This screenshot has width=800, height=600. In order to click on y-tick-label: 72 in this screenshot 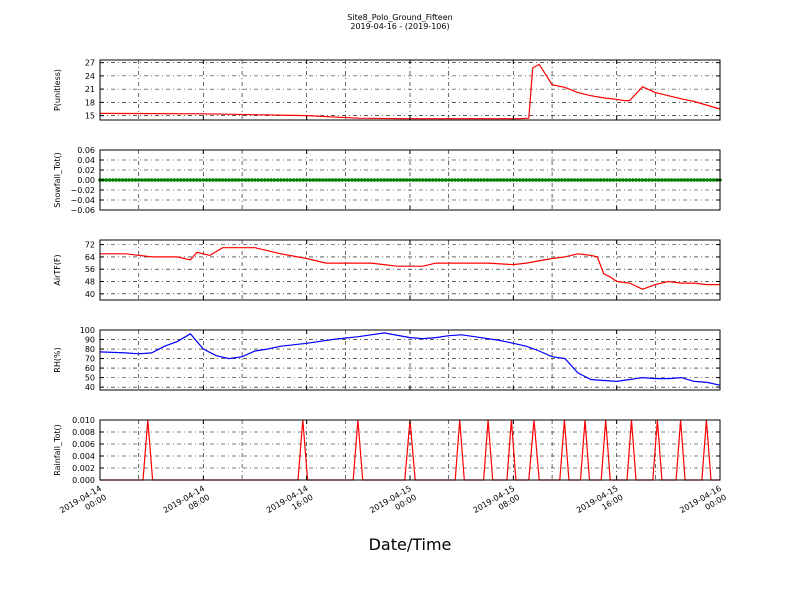, I will do `click(90, 245)`.